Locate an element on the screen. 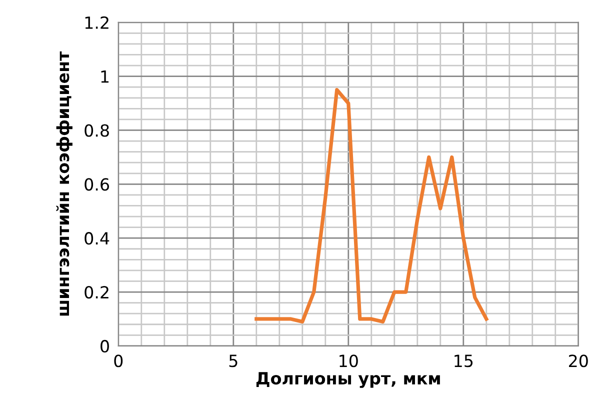  y-axis-title: шингээлтийн коэффициент is located at coordinates (64, 183).